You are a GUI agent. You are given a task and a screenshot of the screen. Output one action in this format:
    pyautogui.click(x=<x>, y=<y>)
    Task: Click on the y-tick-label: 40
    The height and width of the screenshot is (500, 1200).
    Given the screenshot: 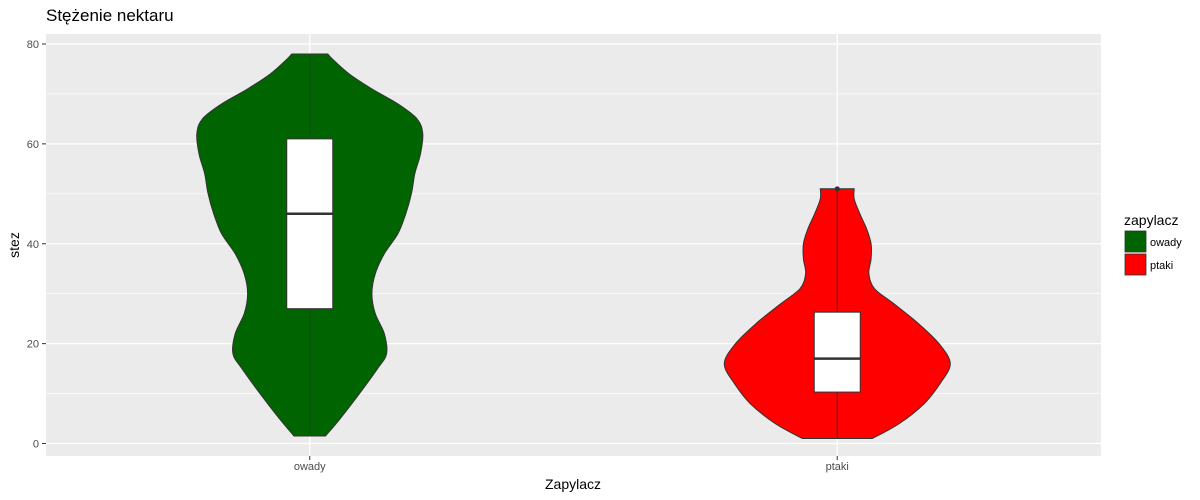 What is the action you would take?
    pyautogui.click(x=33, y=245)
    